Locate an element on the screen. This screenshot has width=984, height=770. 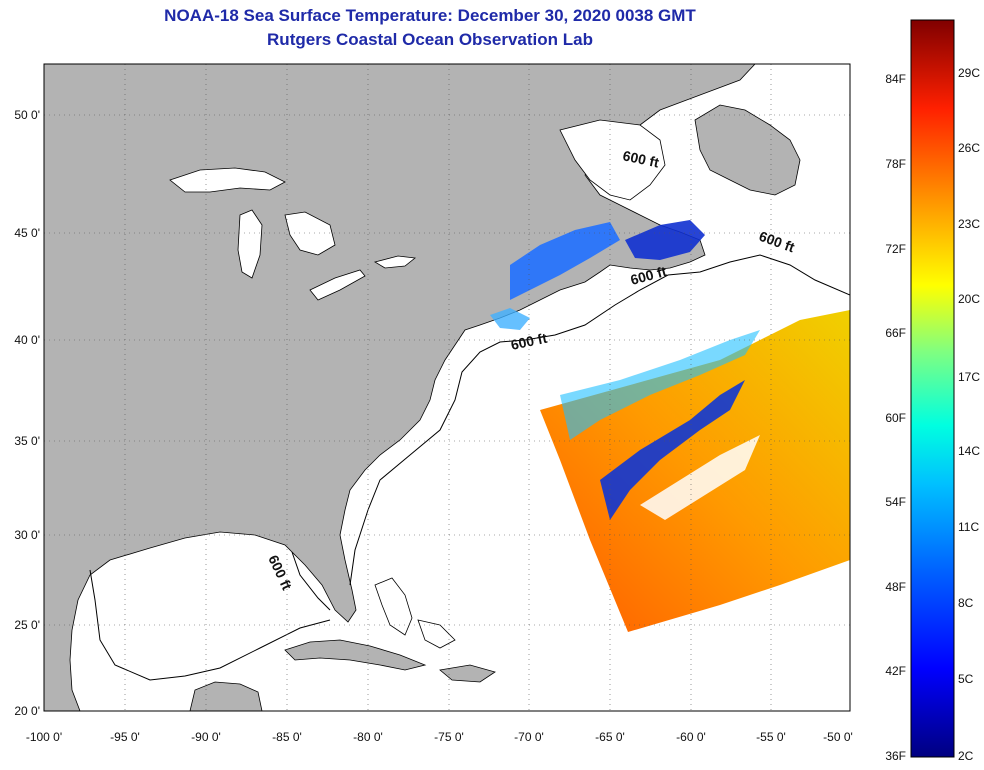
colorbar-f-label: 78F is located at coordinates (895, 164).